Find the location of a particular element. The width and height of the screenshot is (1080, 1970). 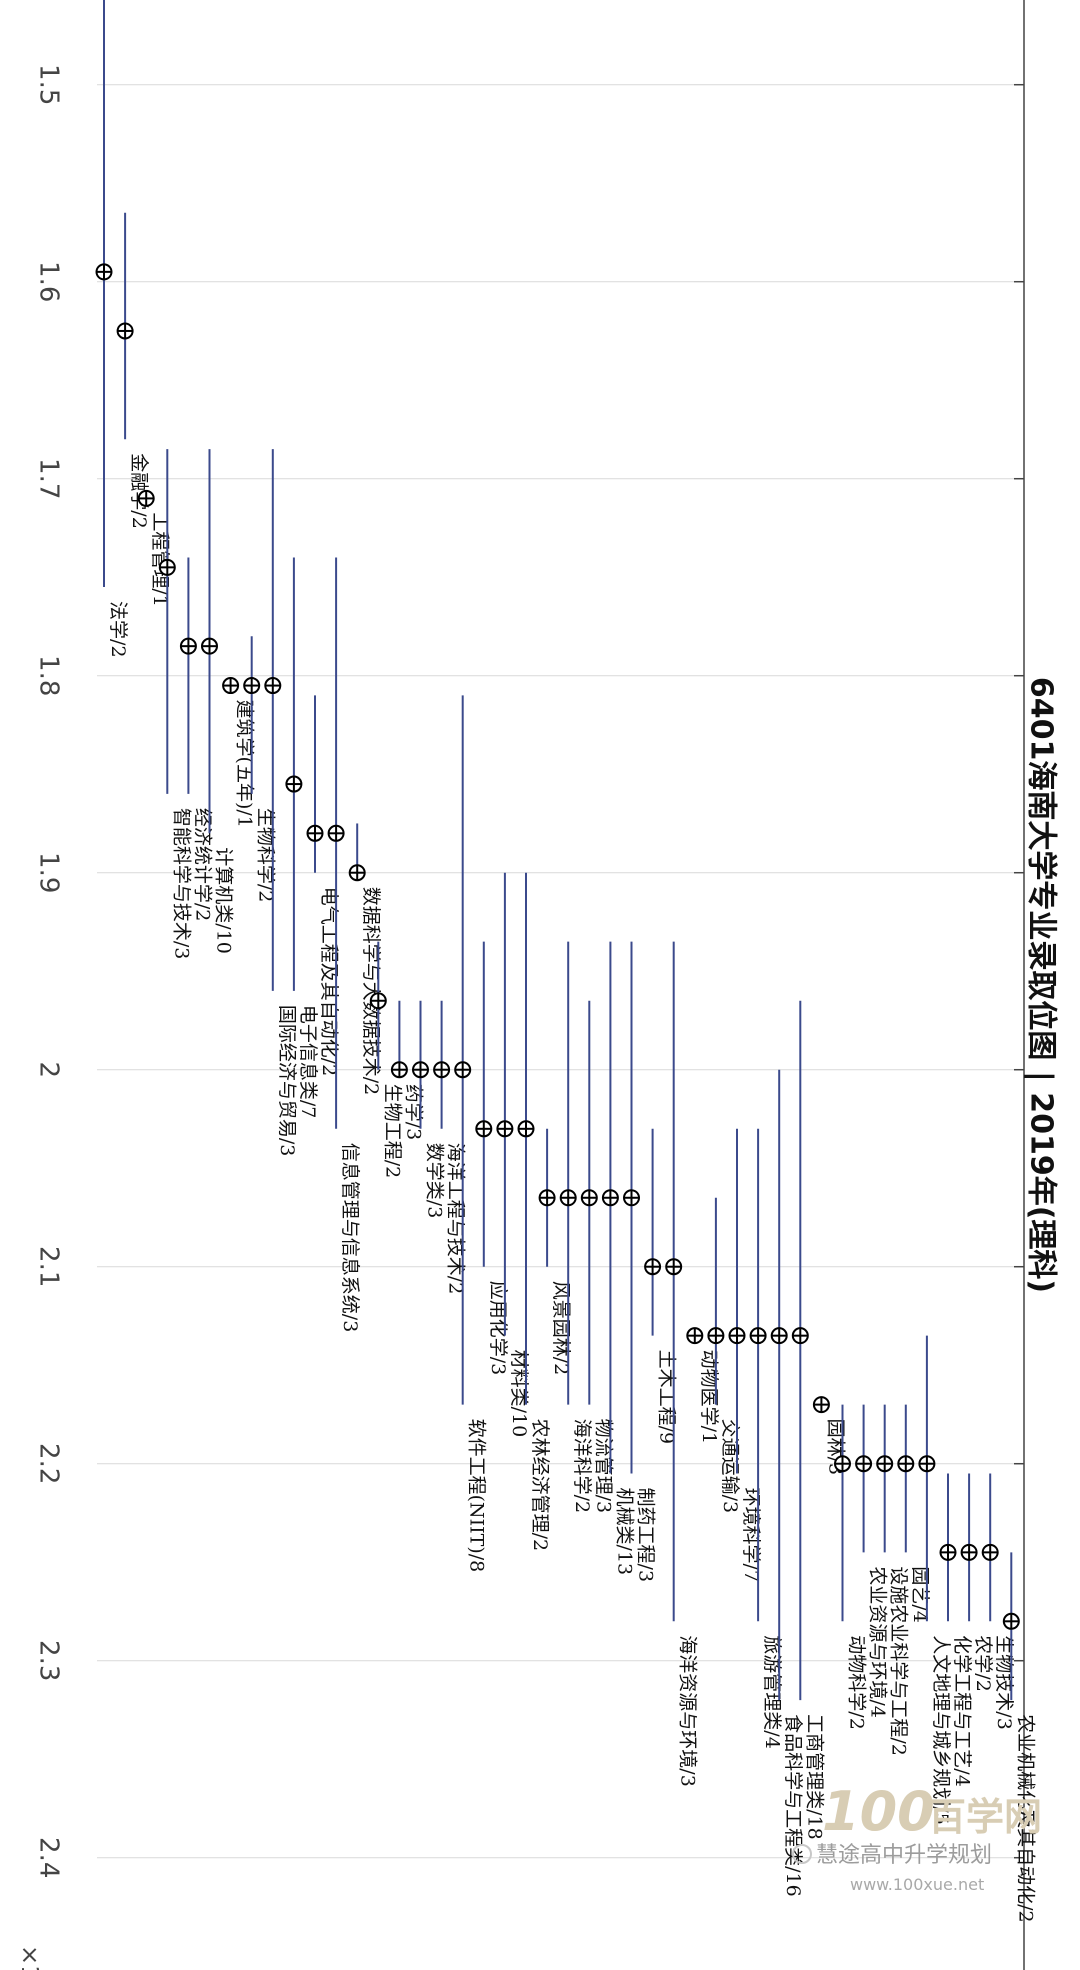

major-label: 应用化学/3 is located at coordinates (498, 1328).